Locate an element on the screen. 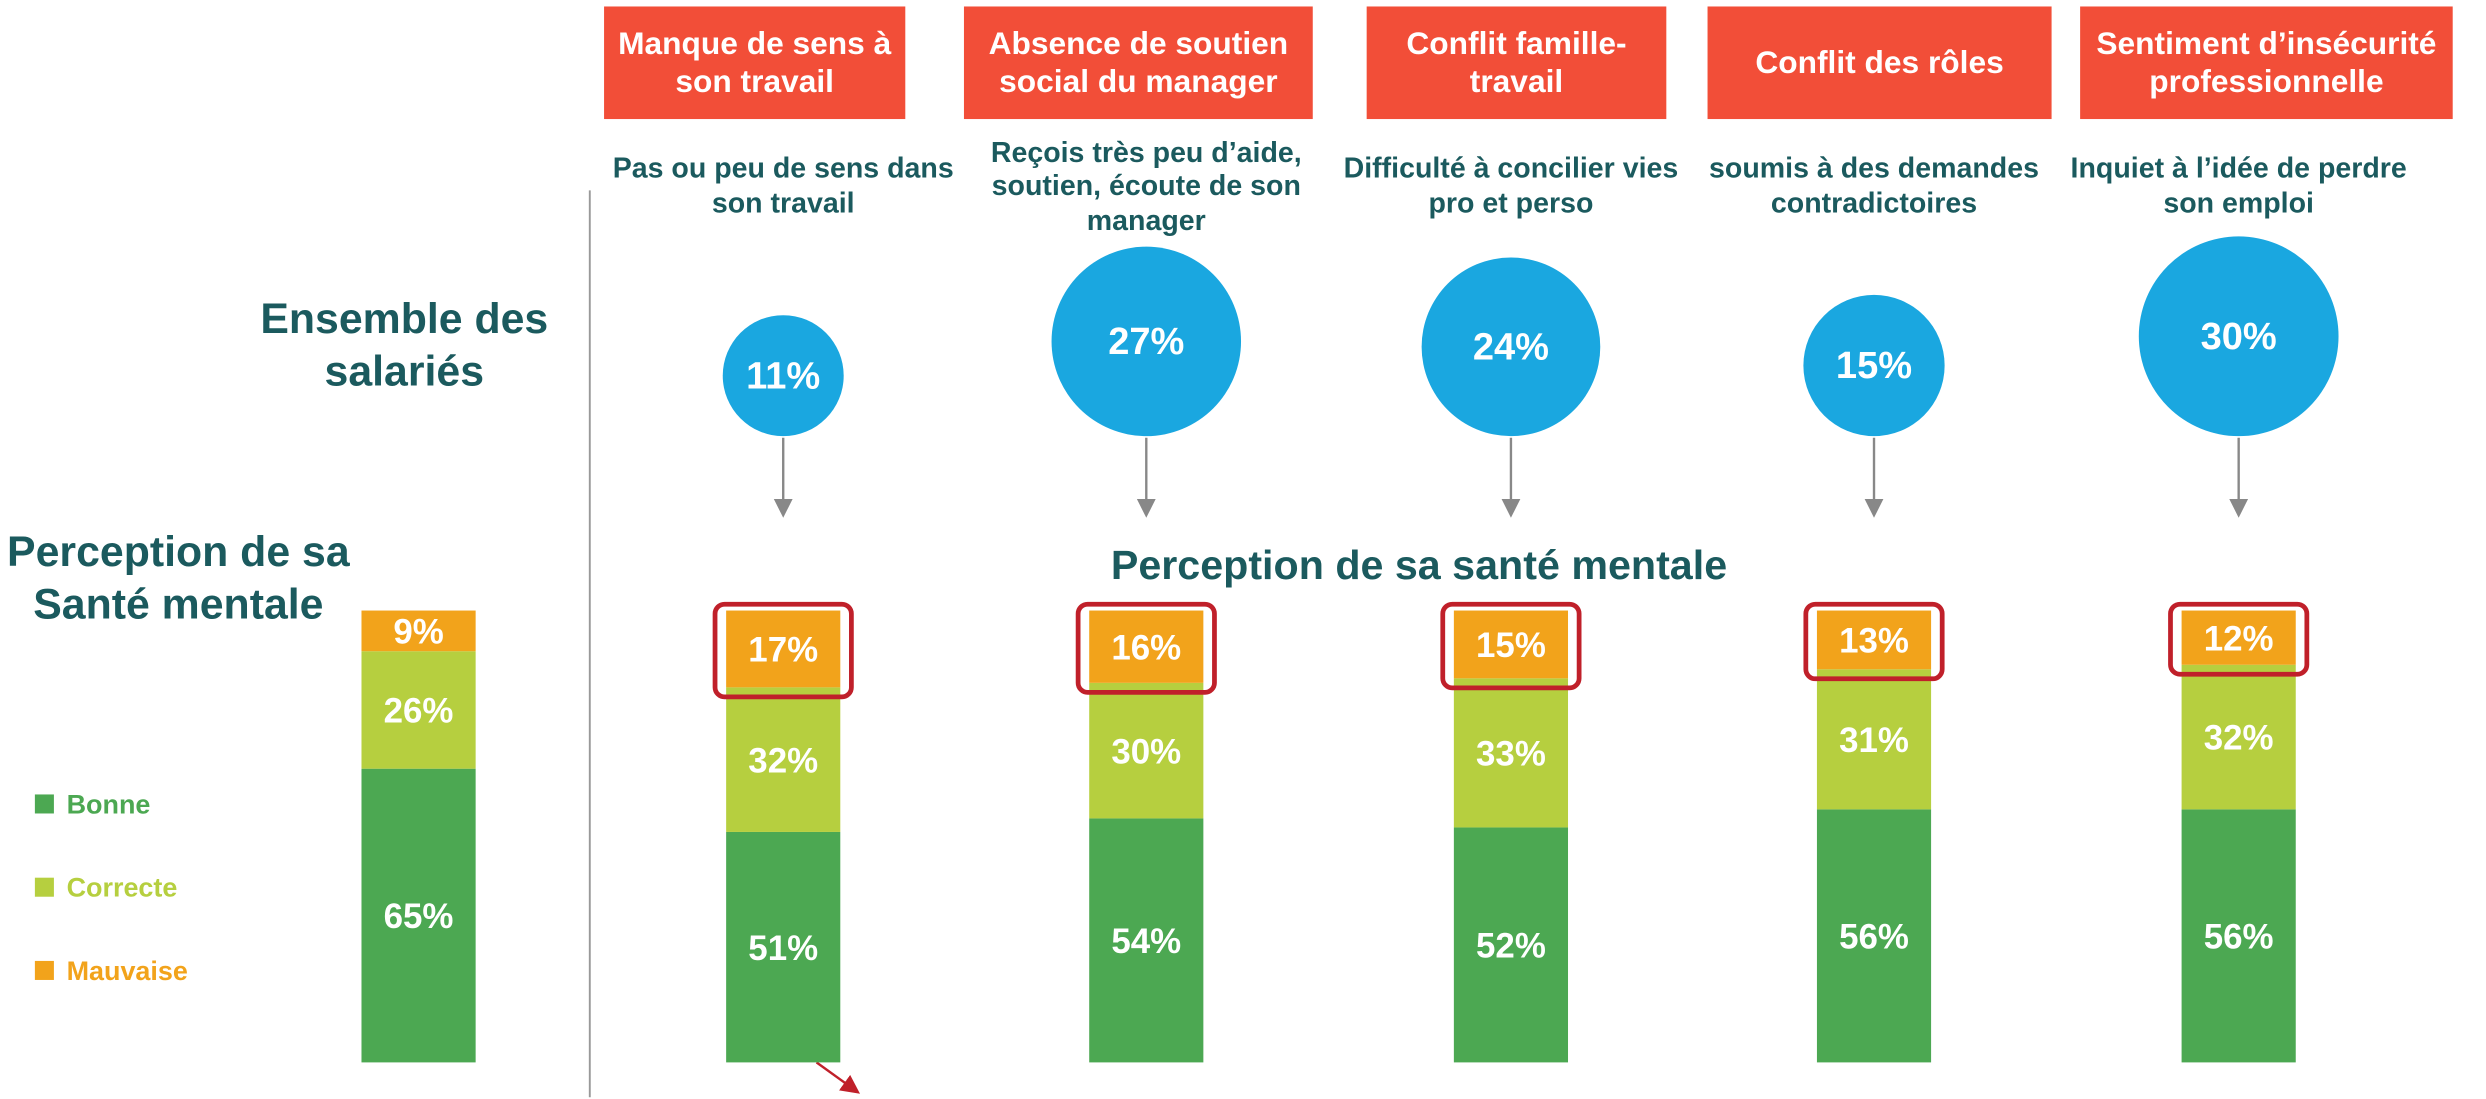 This screenshot has width=2486, height=1099. row-label-box: Ensemble des salariés is located at coordinates (404, 345).